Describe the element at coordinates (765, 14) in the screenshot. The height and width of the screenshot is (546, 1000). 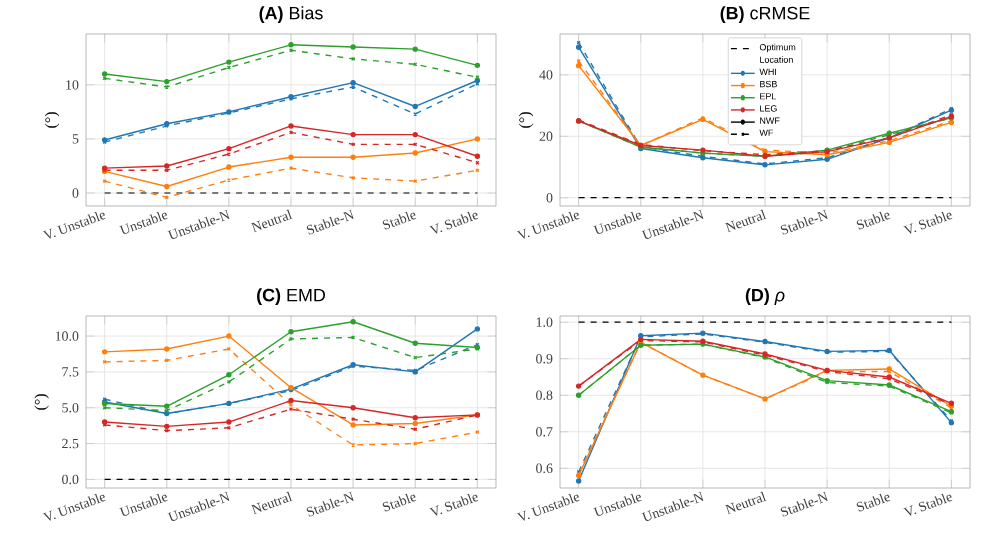
I see `chart-title: (B) cRMSE` at that location.